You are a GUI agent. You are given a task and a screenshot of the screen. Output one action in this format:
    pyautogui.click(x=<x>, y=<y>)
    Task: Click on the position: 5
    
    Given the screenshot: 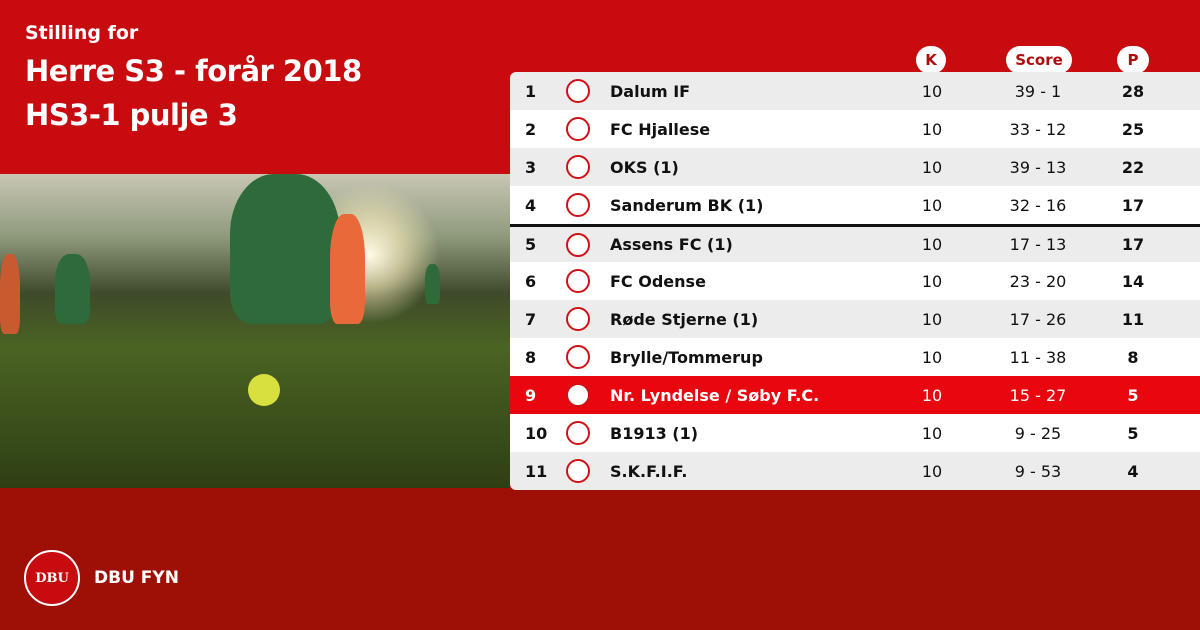 What is the action you would take?
    pyautogui.click(x=531, y=244)
    